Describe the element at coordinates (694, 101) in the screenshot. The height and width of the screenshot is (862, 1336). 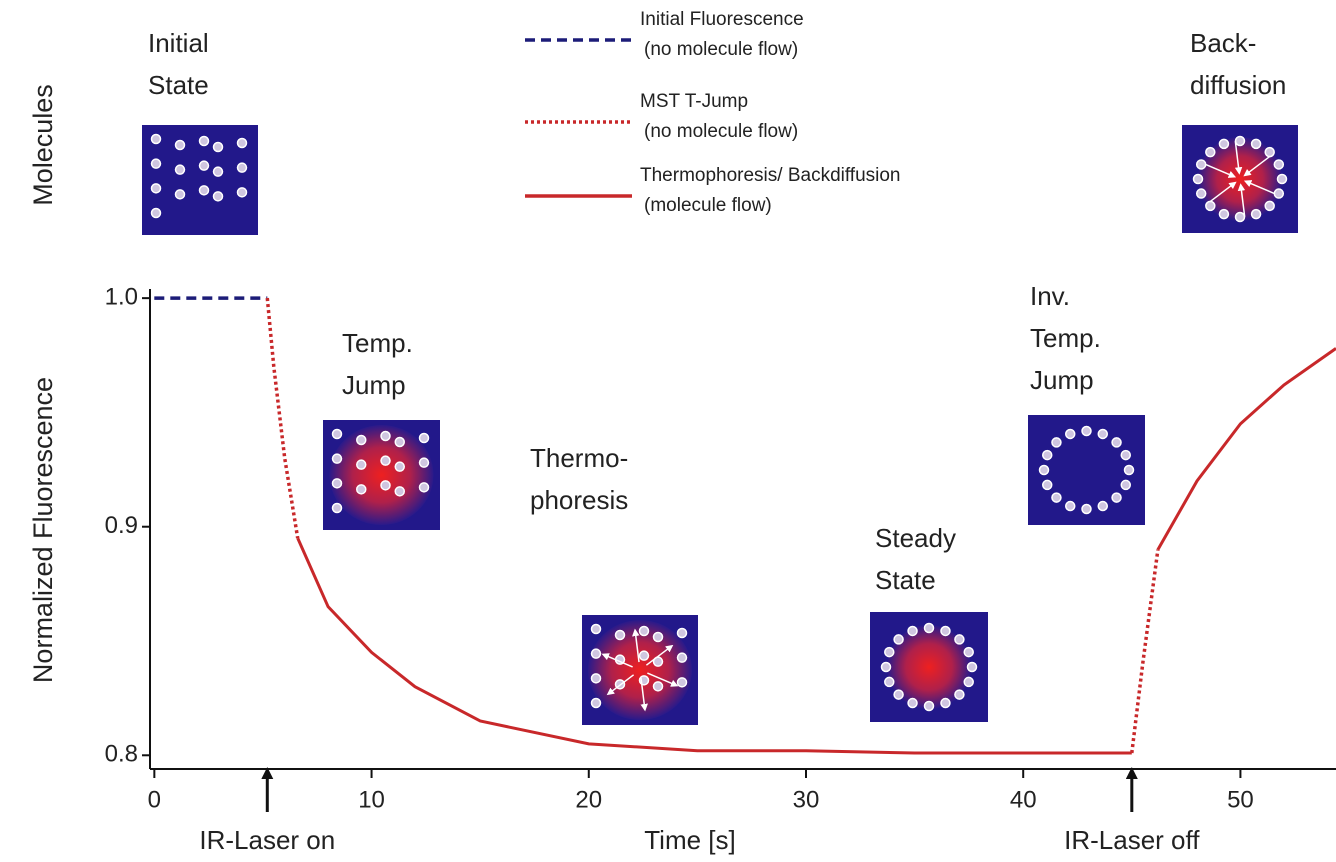
I see `legend-label: MST T-Jump` at that location.